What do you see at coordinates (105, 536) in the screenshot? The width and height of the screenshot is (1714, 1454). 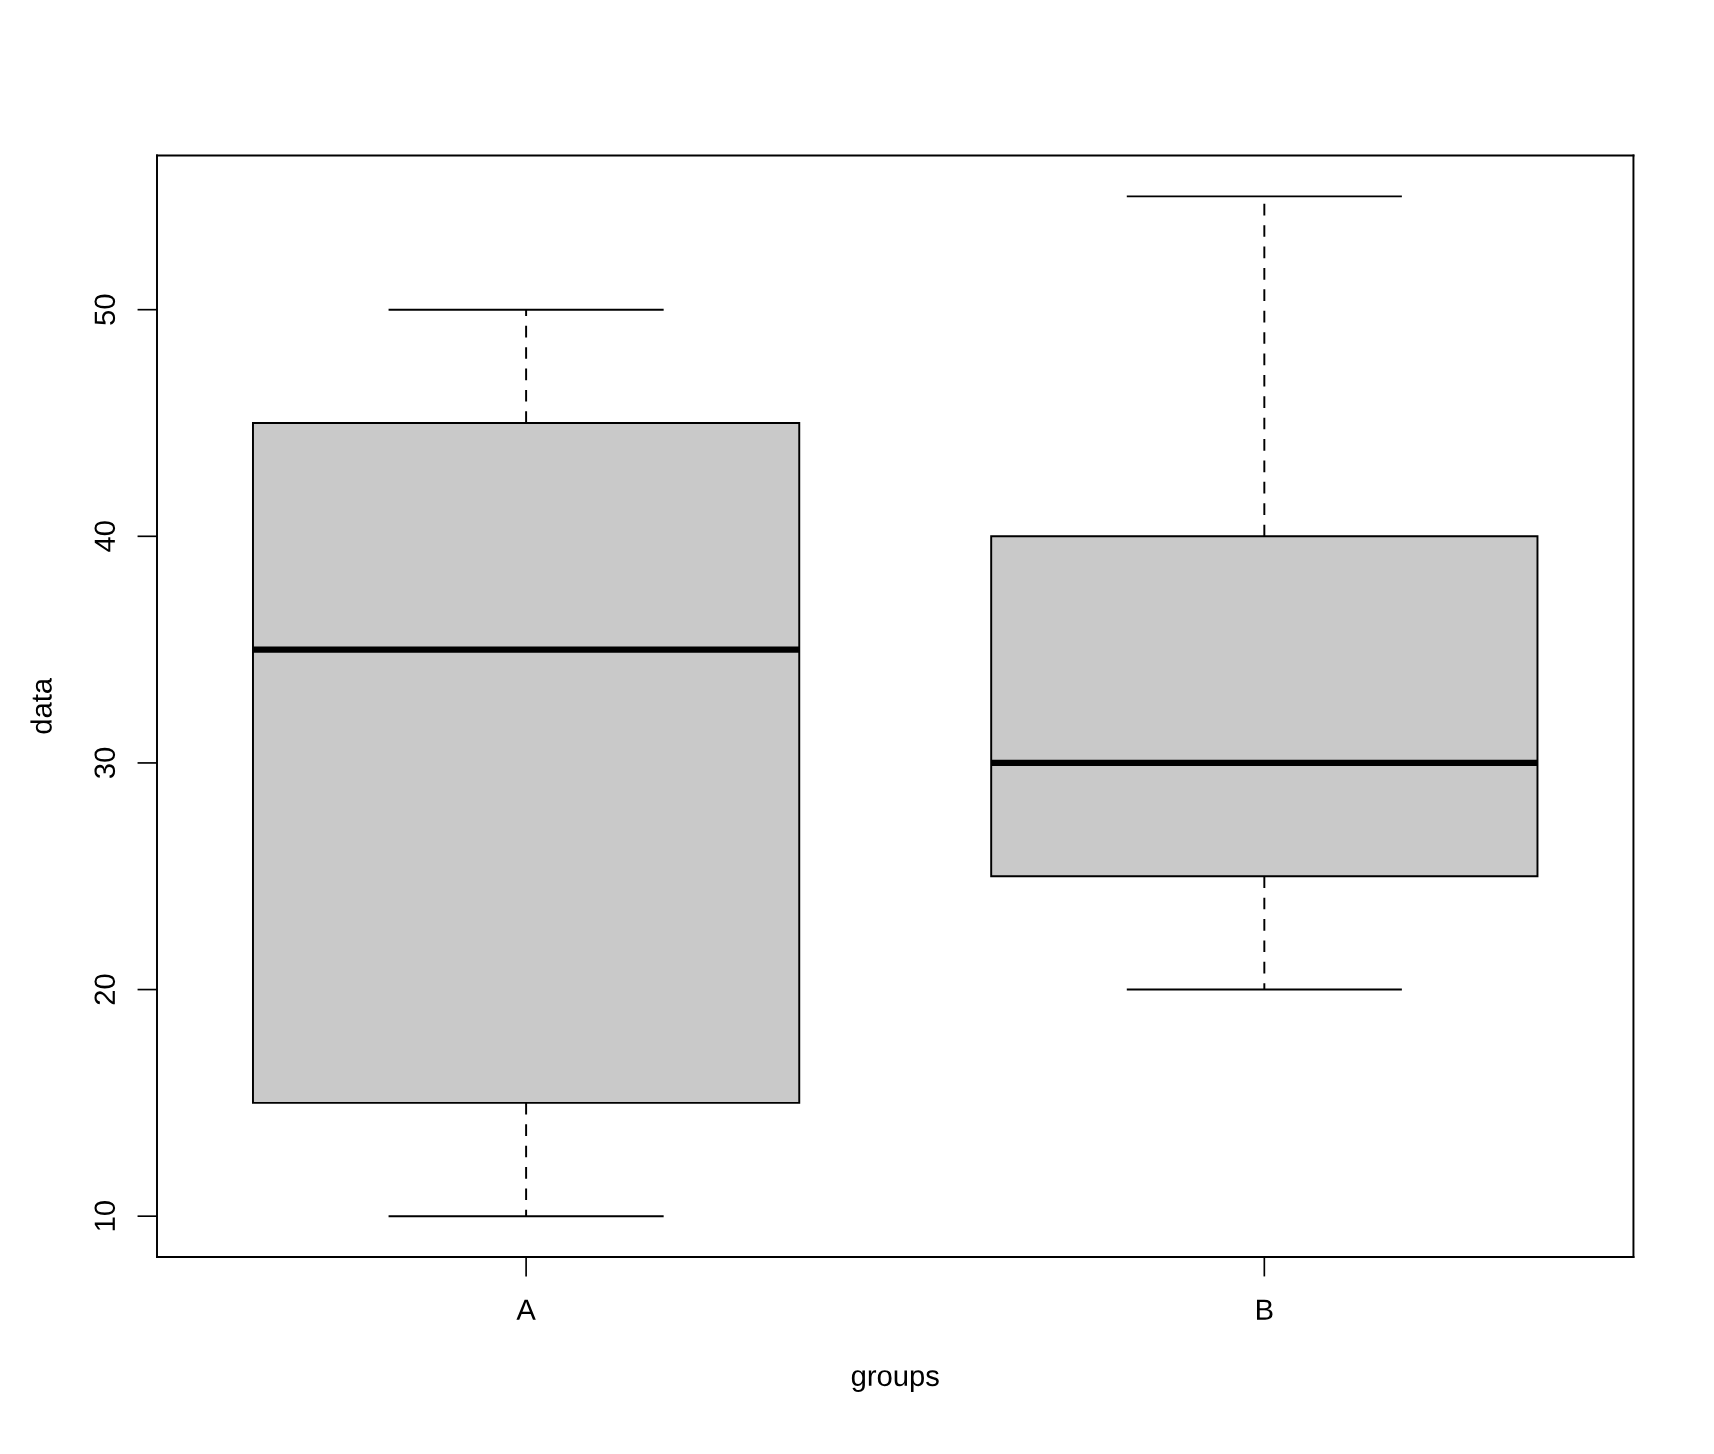 I see `y-tick-label: 40` at bounding box center [105, 536].